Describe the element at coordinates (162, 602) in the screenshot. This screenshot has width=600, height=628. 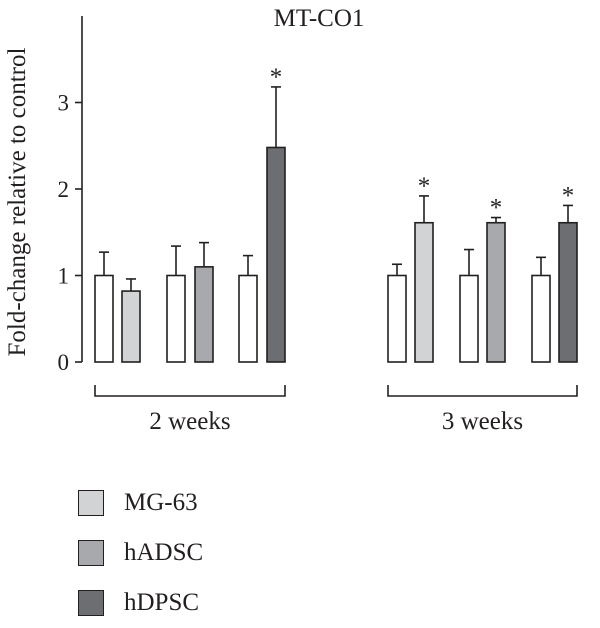
I see `legend-label-hdpsc: hDPSC` at that location.